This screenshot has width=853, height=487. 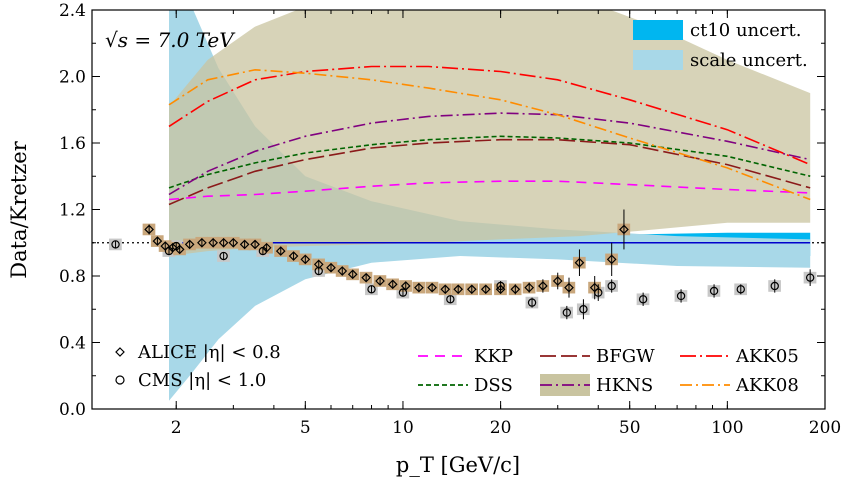 I want to click on legend-marker-label-1: CMS |η| < 1.0, so click(x=202, y=380).